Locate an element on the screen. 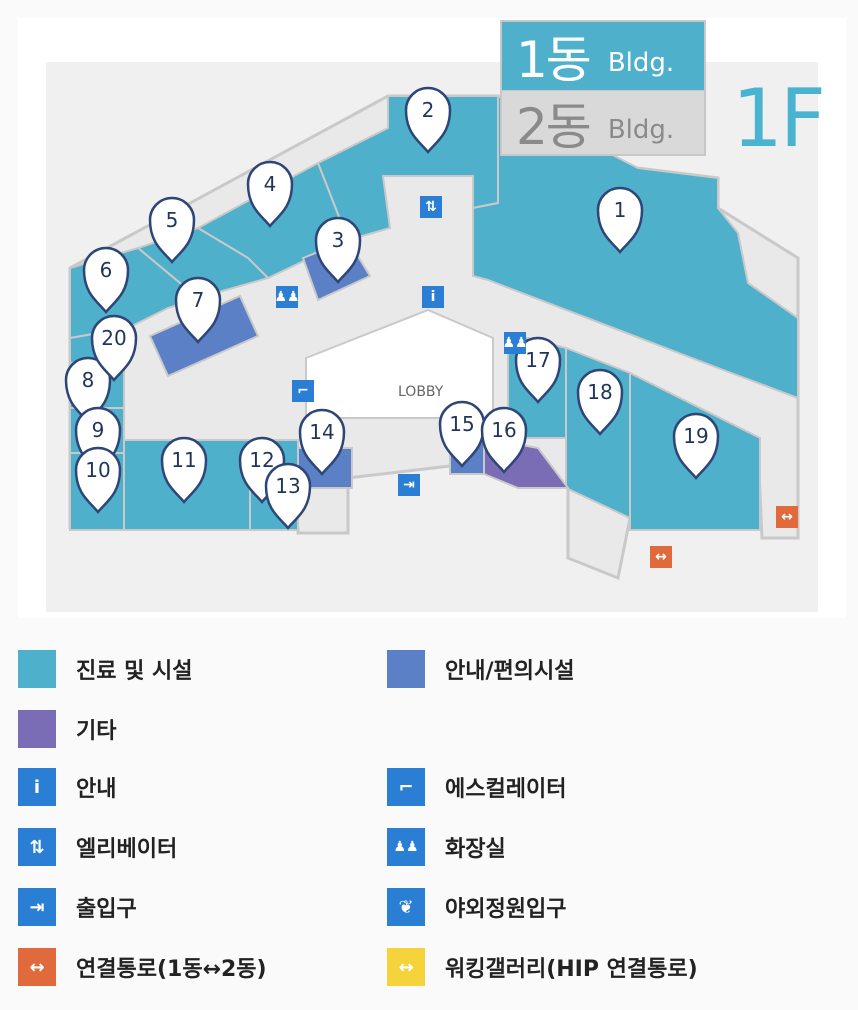 The height and width of the screenshot is (1010, 858). room-marker-5: 5 is located at coordinates (172, 230).